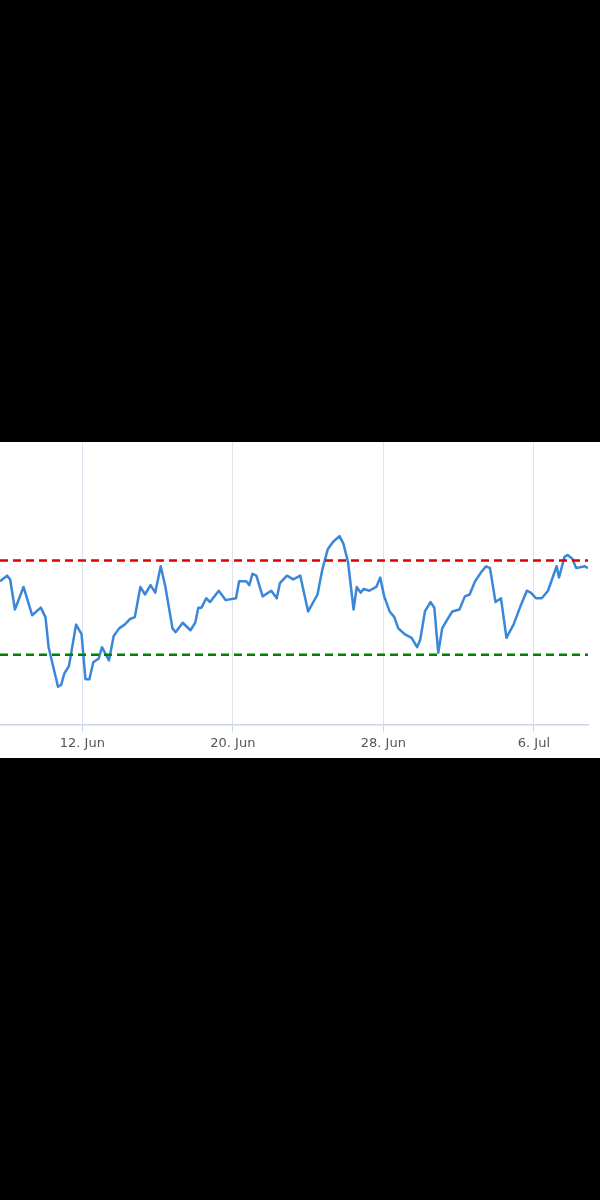 This screenshot has width=600, height=1200. Describe the element at coordinates (383, 742) in the screenshot. I see `x-tick-label: 28. Jun` at that location.